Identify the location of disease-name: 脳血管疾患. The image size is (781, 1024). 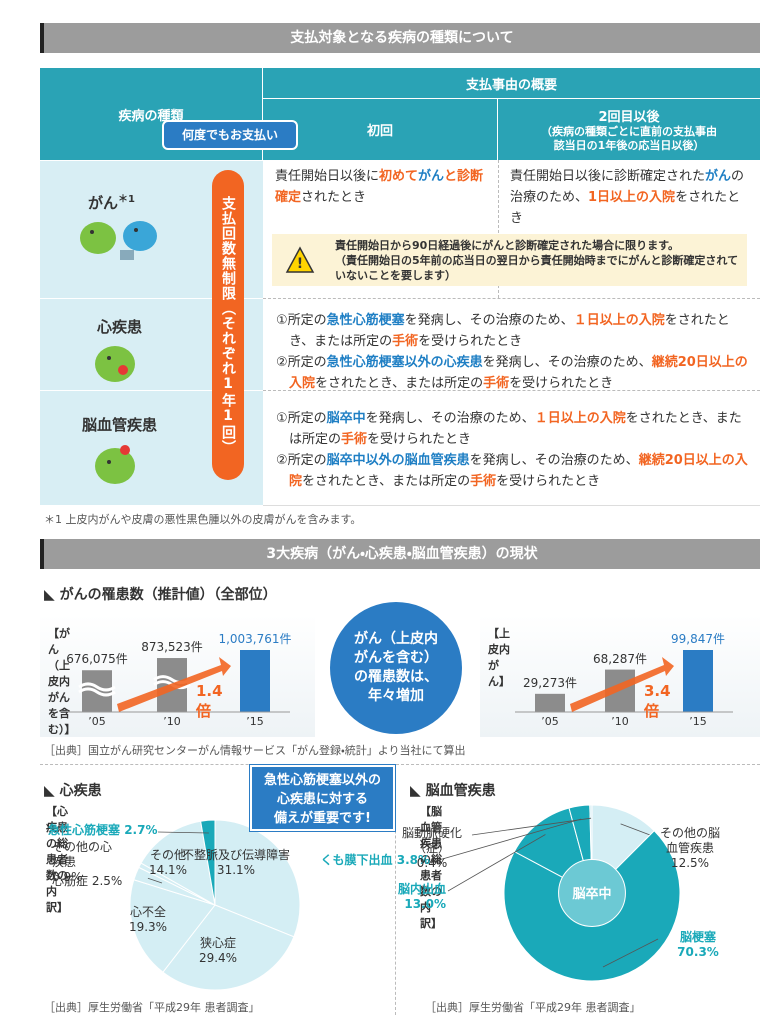
(120, 425).